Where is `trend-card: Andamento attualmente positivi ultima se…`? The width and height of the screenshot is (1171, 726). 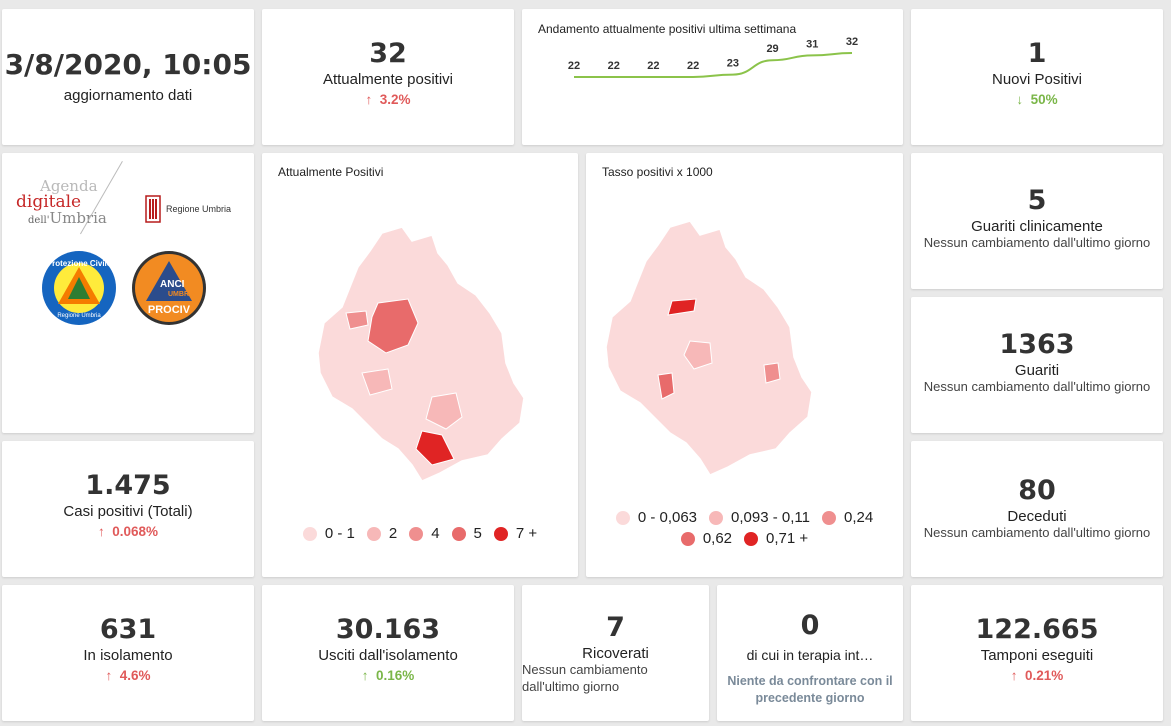 trend-card: Andamento attualmente positivi ultima se… is located at coordinates (712, 77).